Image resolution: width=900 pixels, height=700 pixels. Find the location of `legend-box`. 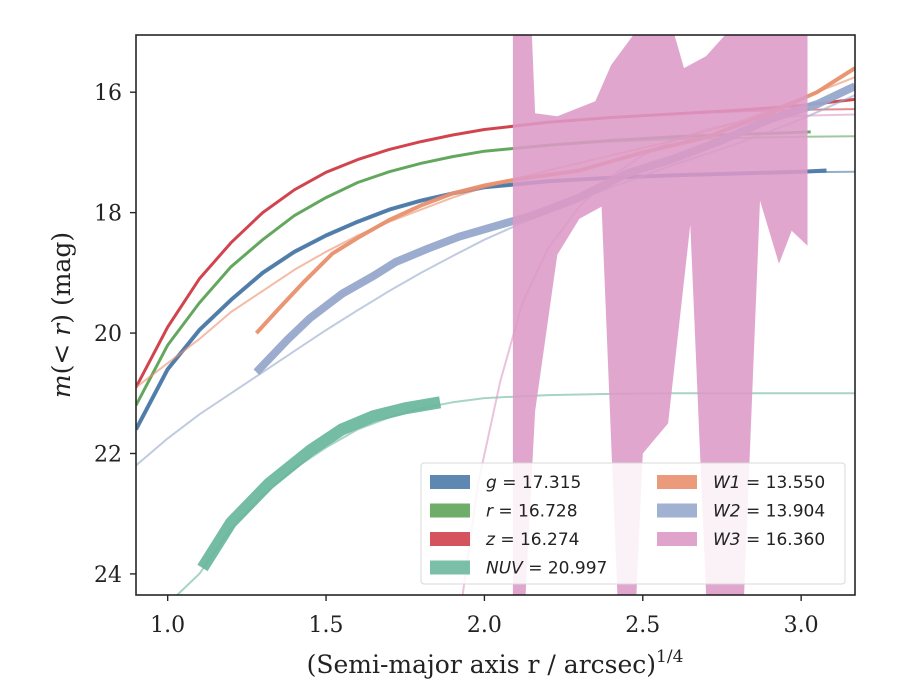

legend-box is located at coordinates (633, 523).